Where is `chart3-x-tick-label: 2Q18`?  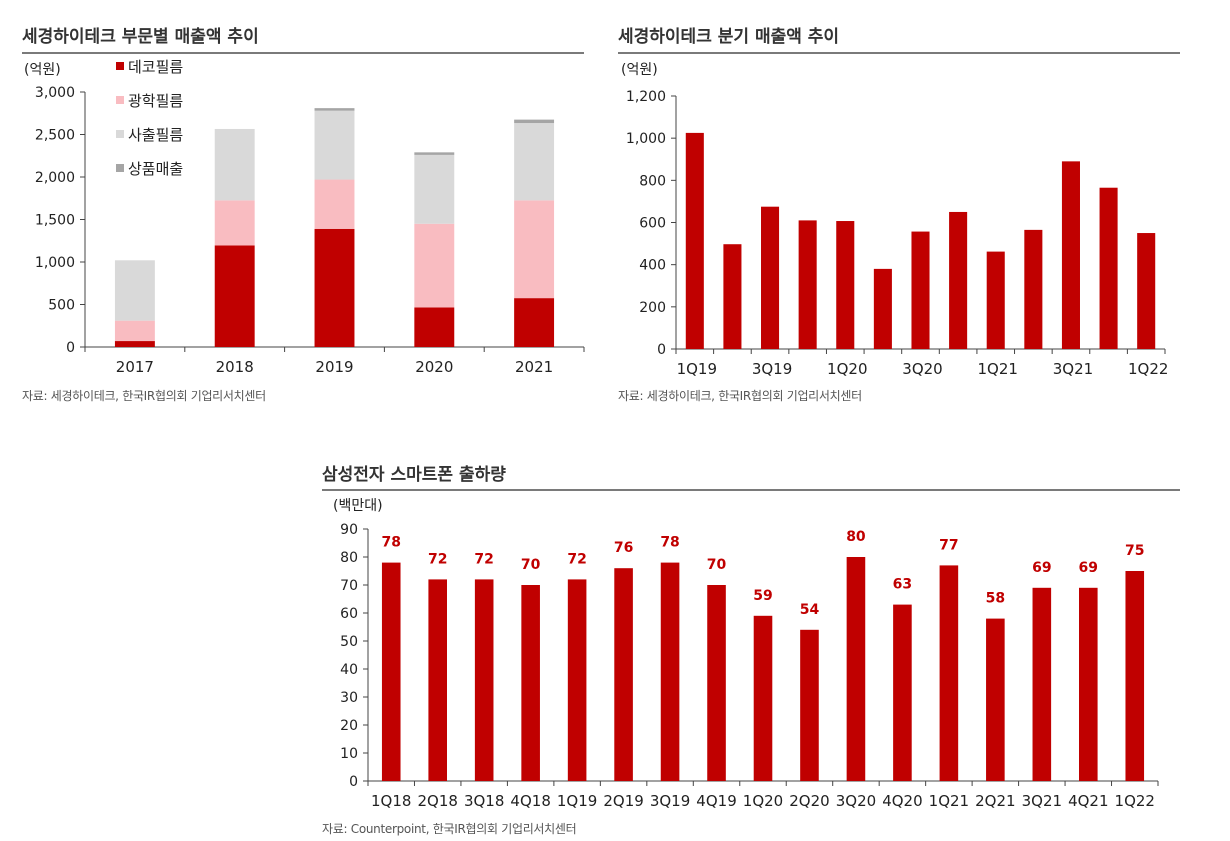 chart3-x-tick-label: 2Q18 is located at coordinates (437, 801).